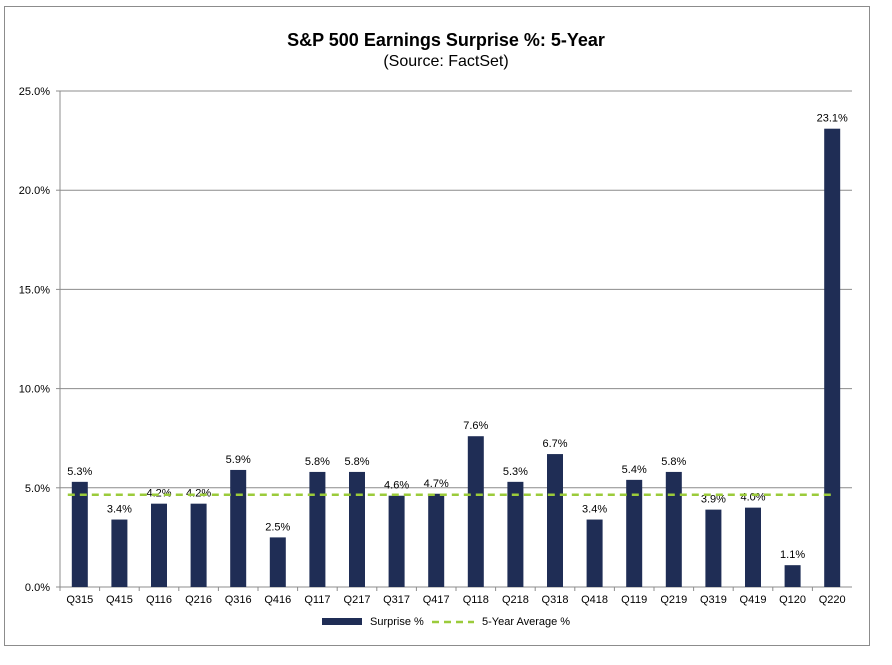 The image size is (892, 665). What do you see at coordinates (34, 290) in the screenshot?
I see `y-tick-label: 15.0%` at bounding box center [34, 290].